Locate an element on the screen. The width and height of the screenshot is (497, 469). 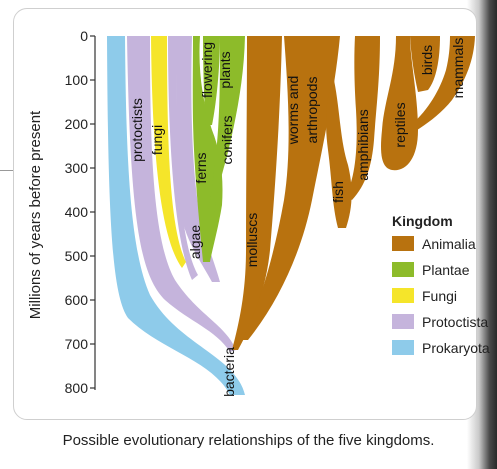
label-fungi: fungi is located at coordinates (157, 140).